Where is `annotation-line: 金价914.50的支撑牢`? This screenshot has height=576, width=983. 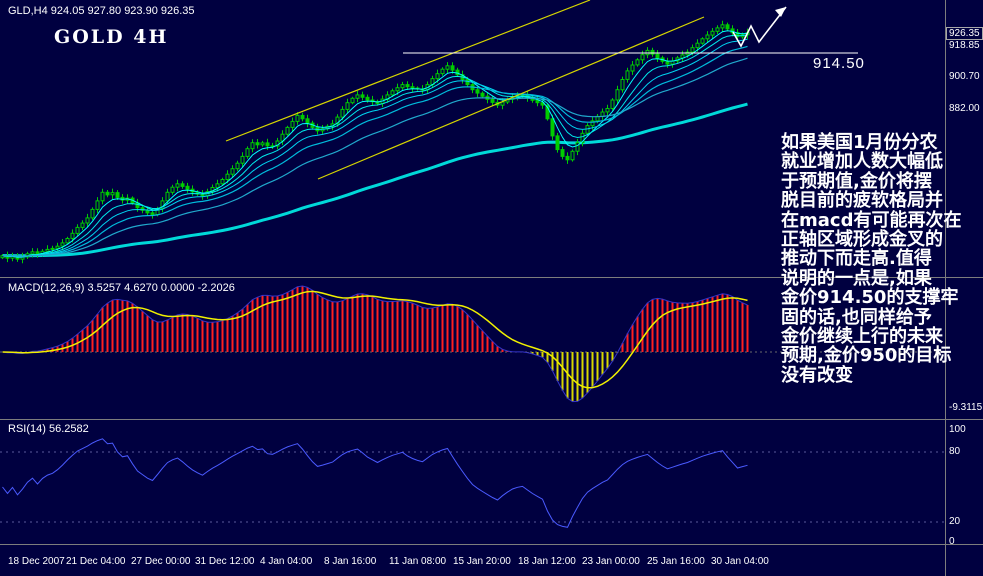
annotation-line: 金价914.50的支撑牢 is located at coordinates (870, 298).